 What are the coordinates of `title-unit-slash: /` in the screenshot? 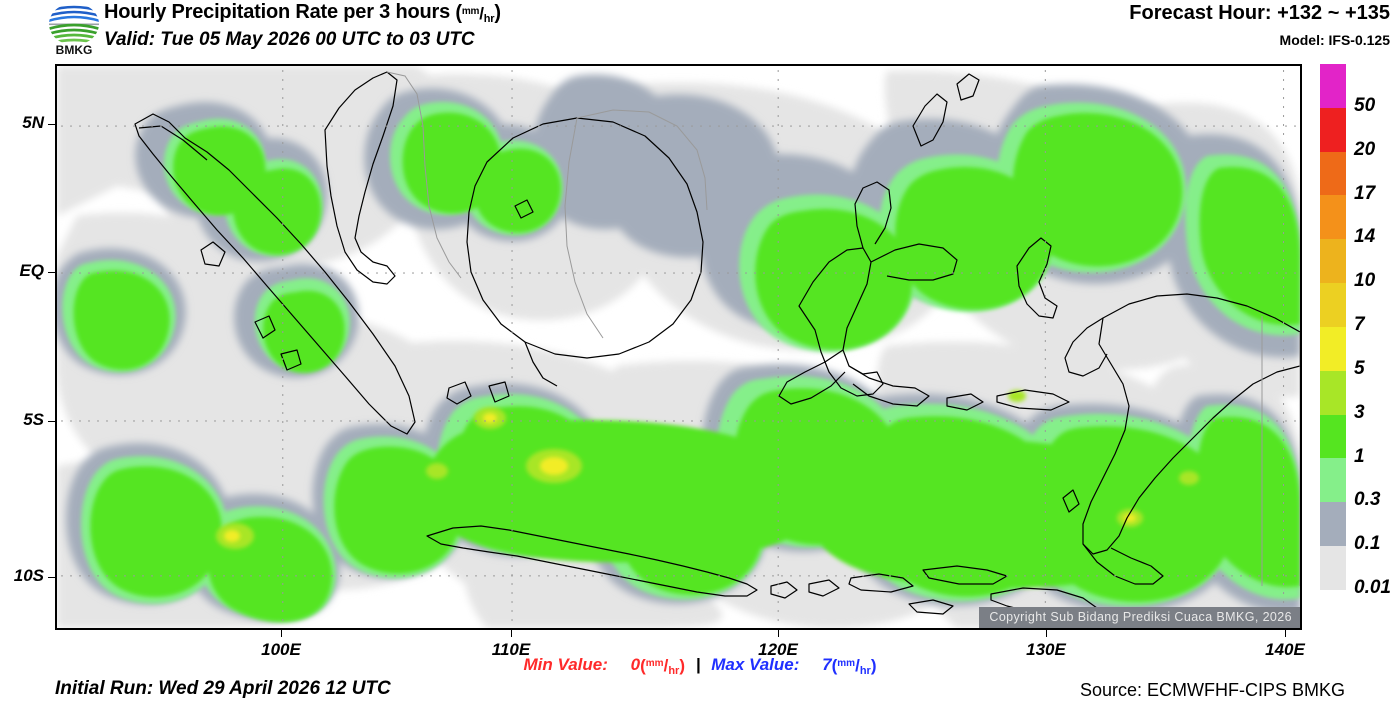 It's located at (481, 13).